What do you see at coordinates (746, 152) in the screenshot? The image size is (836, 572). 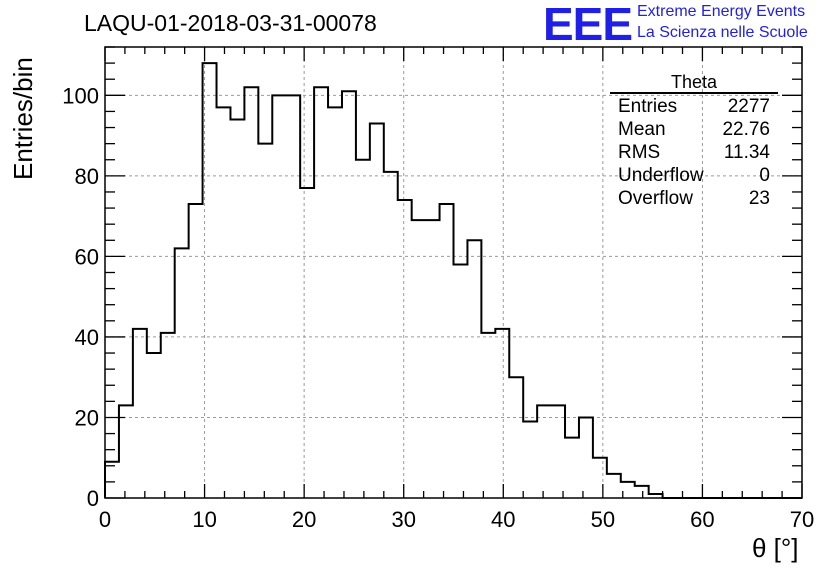 I see `stats-value: 11.34` at bounding box center [746, 152].